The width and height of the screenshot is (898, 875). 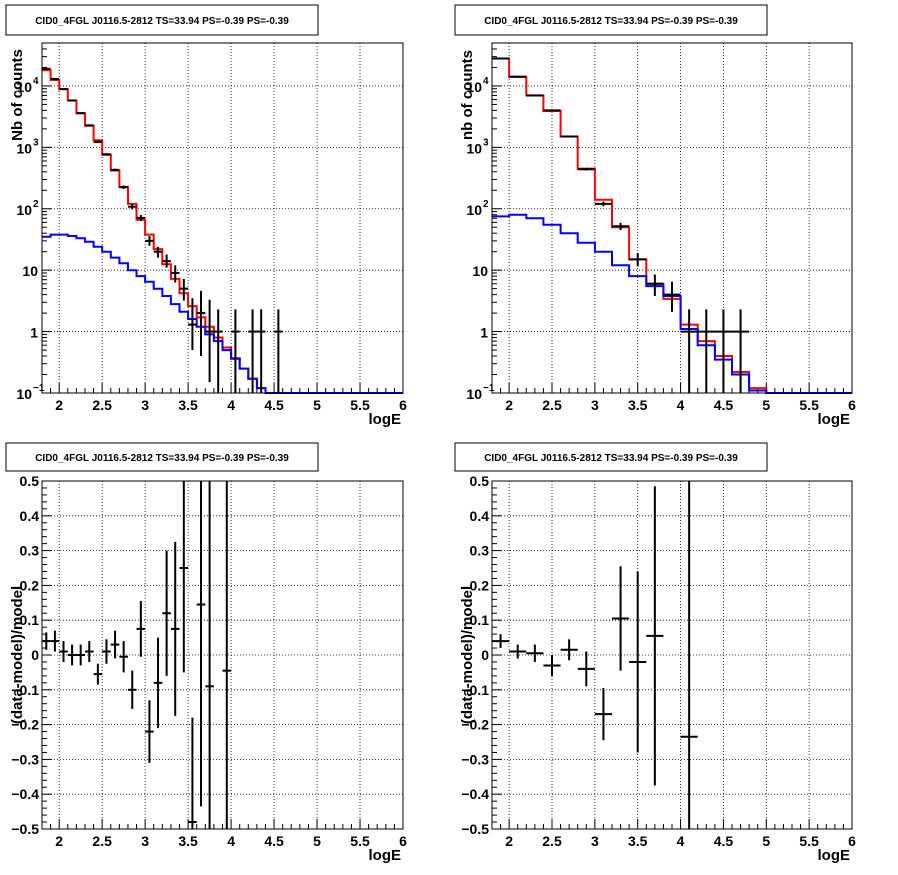 What do you see at coordinates (34, 333) in the screenshot?
I see `y-tick-label: 1` at bounding box center [34, 333].